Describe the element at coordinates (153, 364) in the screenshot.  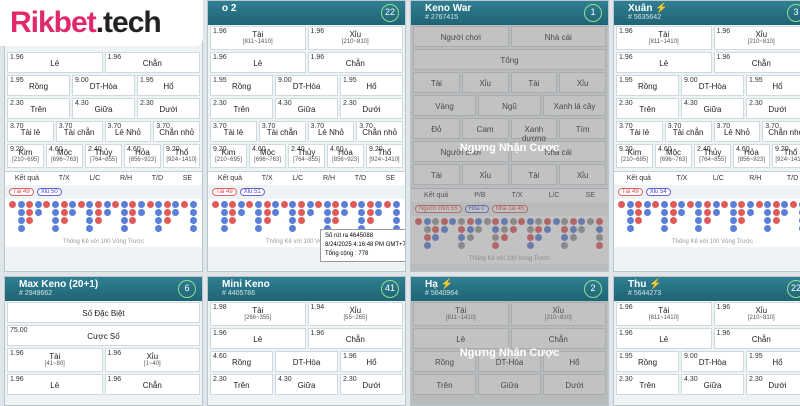
I see `bet-range: [1~40]` at that location.